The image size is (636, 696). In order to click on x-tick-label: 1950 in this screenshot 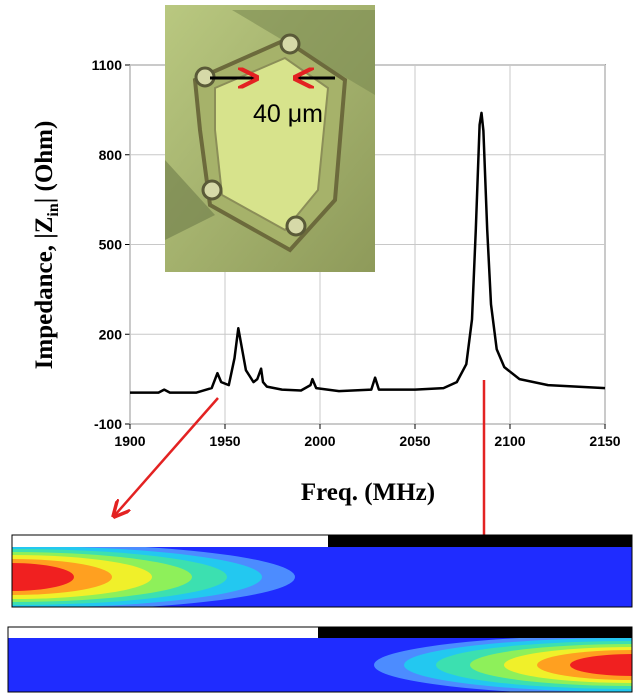, I will do `click(224, 441)`.